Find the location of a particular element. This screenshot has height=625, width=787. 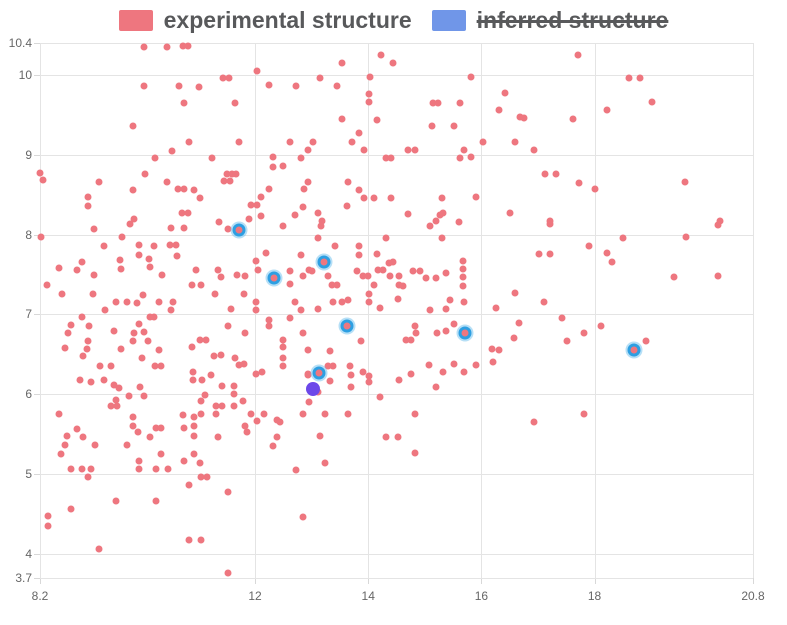

x-tick-mark is located at coordinates (369, 581).